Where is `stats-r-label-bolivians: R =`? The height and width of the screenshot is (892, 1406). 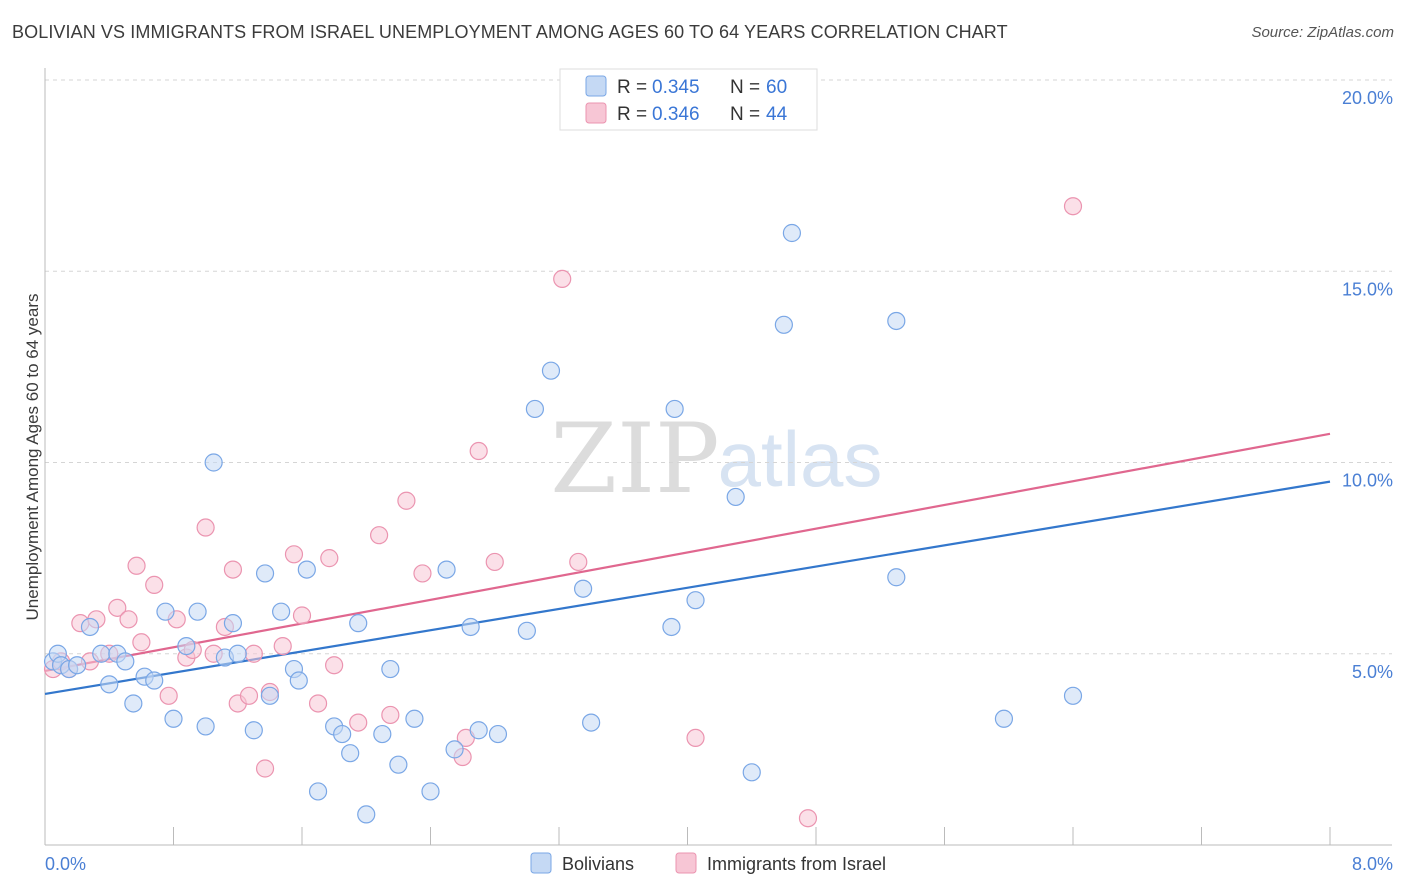
stats-r-label-bolivians: R = is located at coordinates (632, 87).